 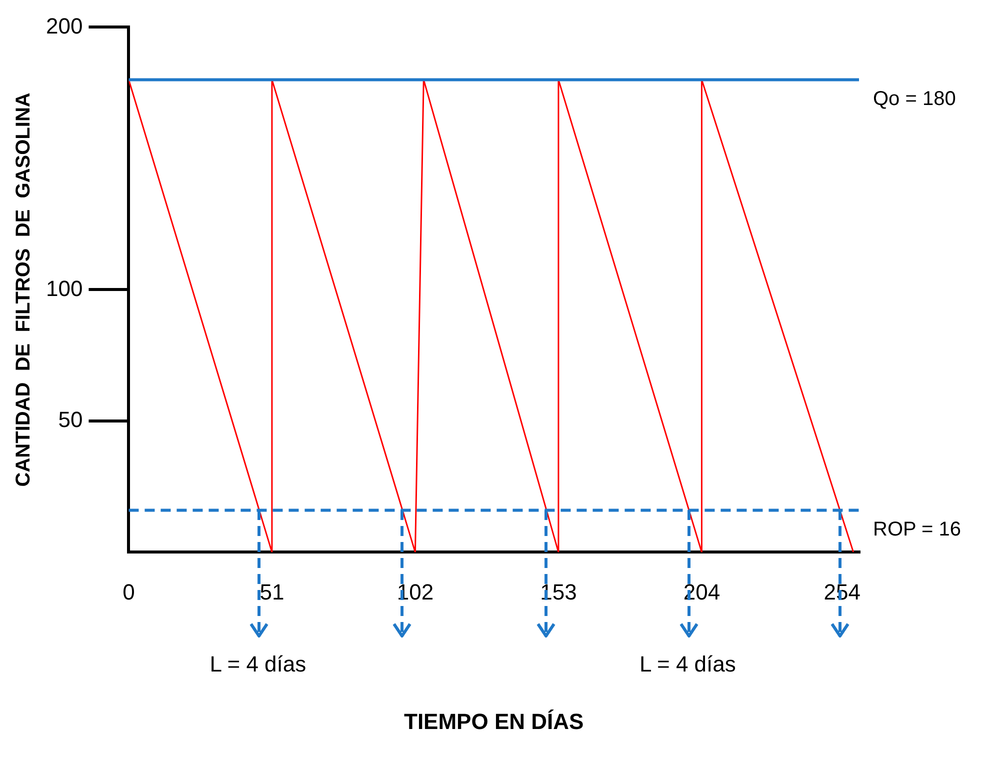 What do you see at coordinates (23, 289) in the screenshot?
I see `y-axis-title: CANTIDAD DE FILTROS DE GASOLINA` at bounding box center [23, 289].